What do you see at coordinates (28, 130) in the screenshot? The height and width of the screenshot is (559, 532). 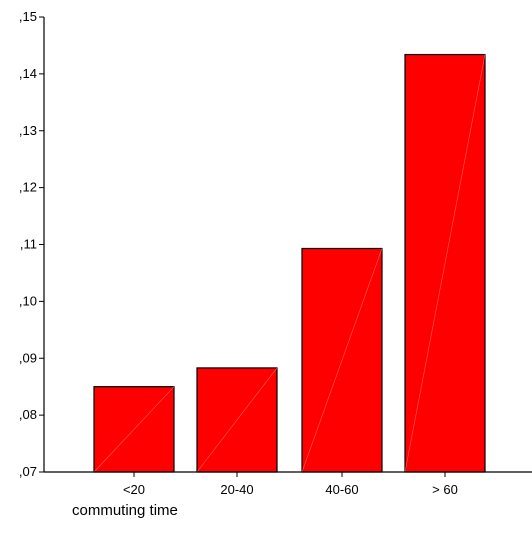 I see `y-tick-label-7: ,13` at bounding box center [28, 130].